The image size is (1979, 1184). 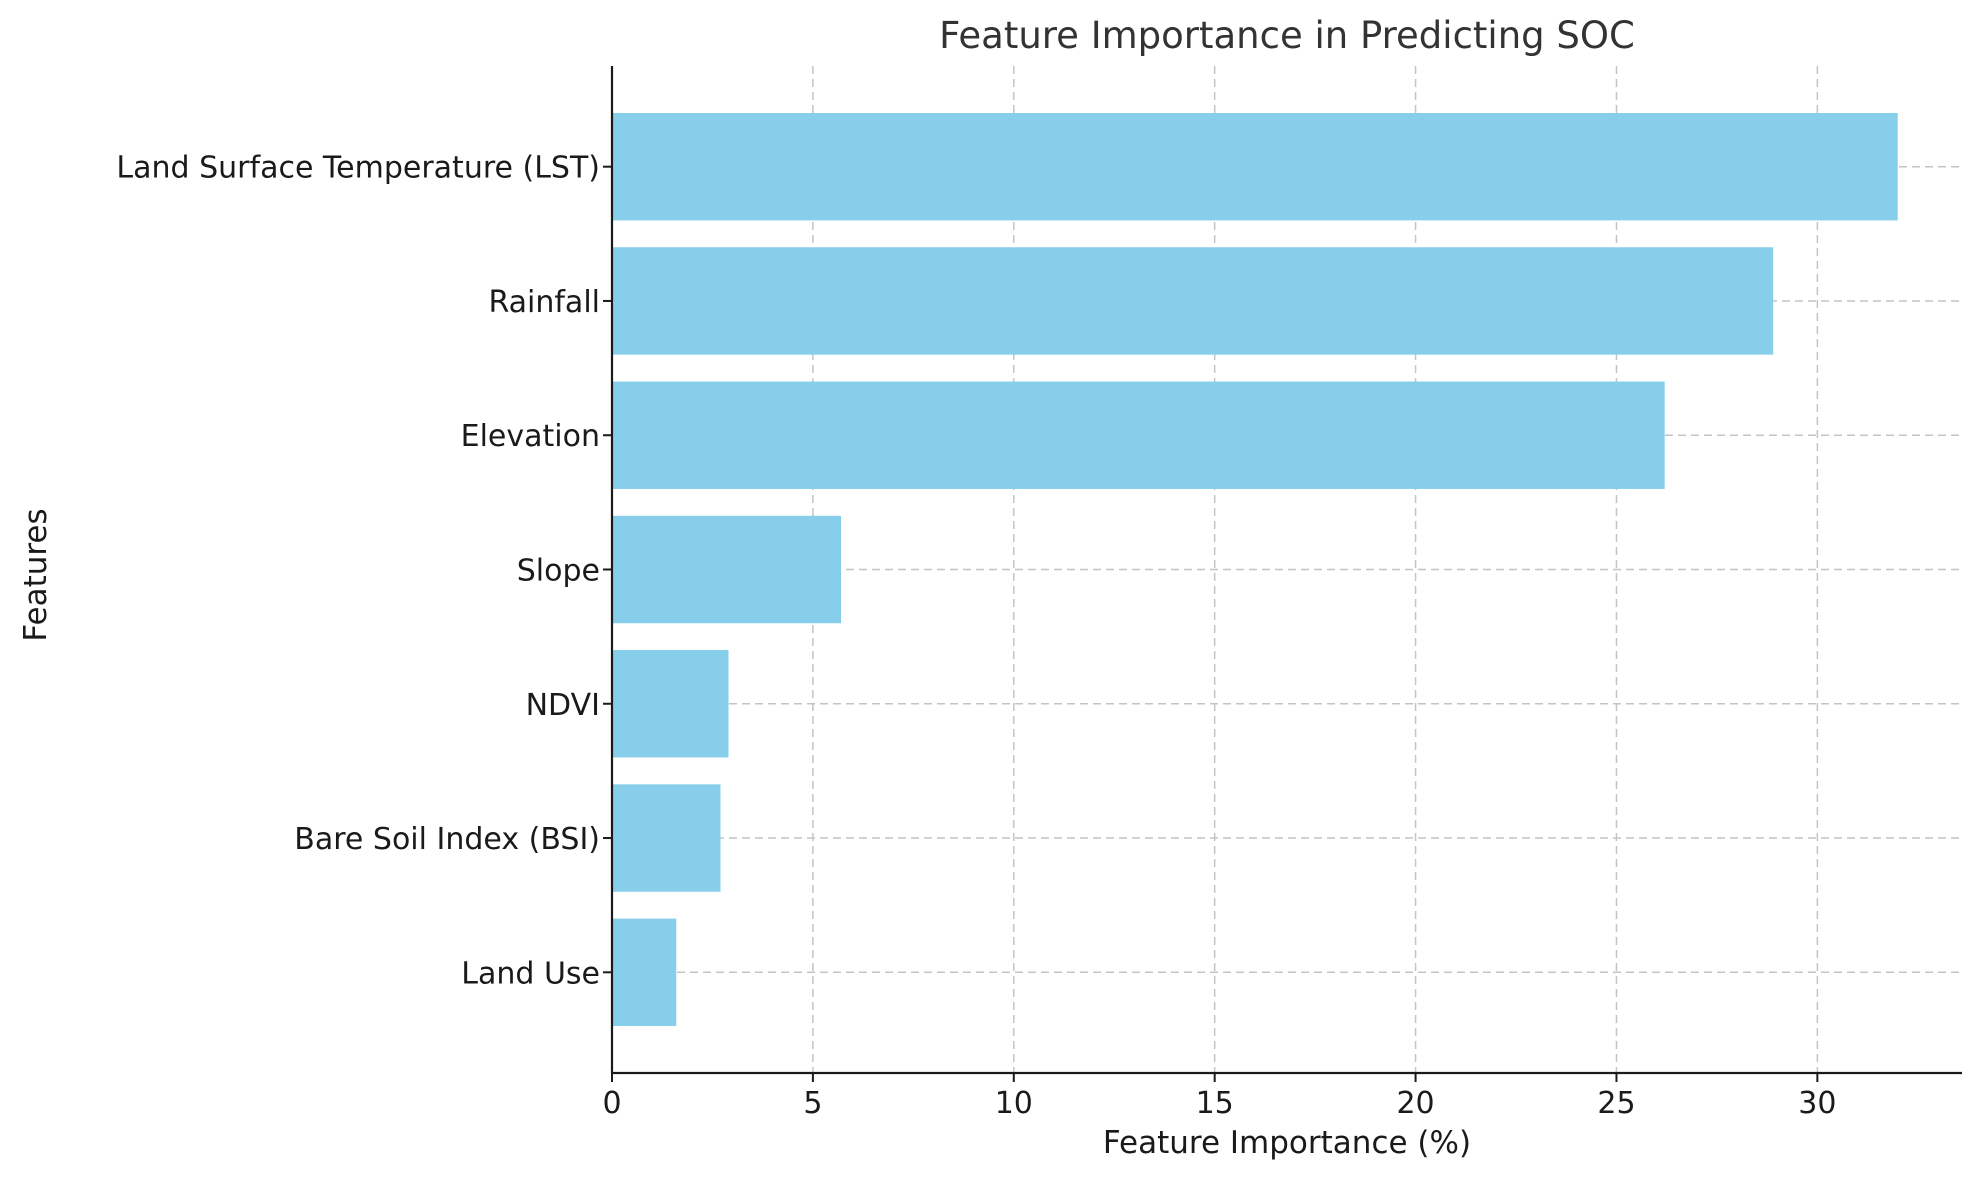 I want to click on x-tick-label: 25, so click(x=1616, y=1103).